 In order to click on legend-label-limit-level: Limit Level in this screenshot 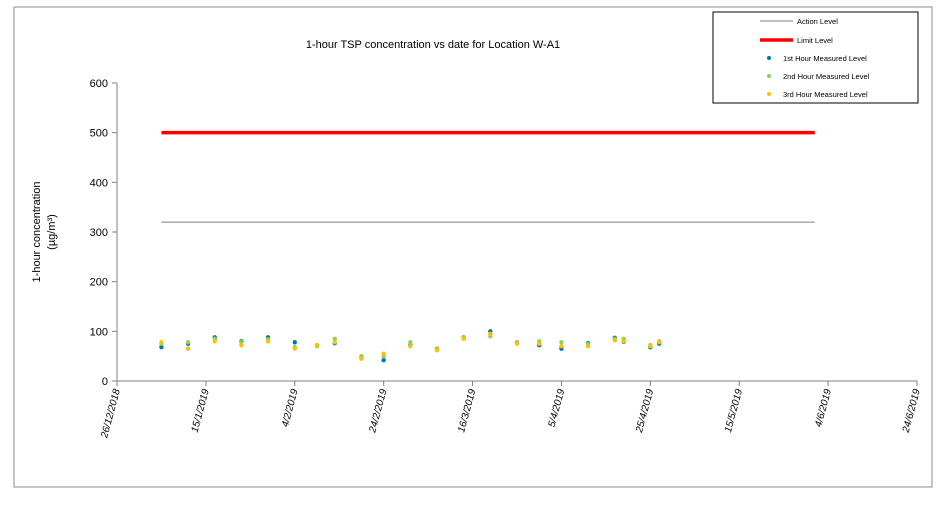, I will do `click(815, 40)`.